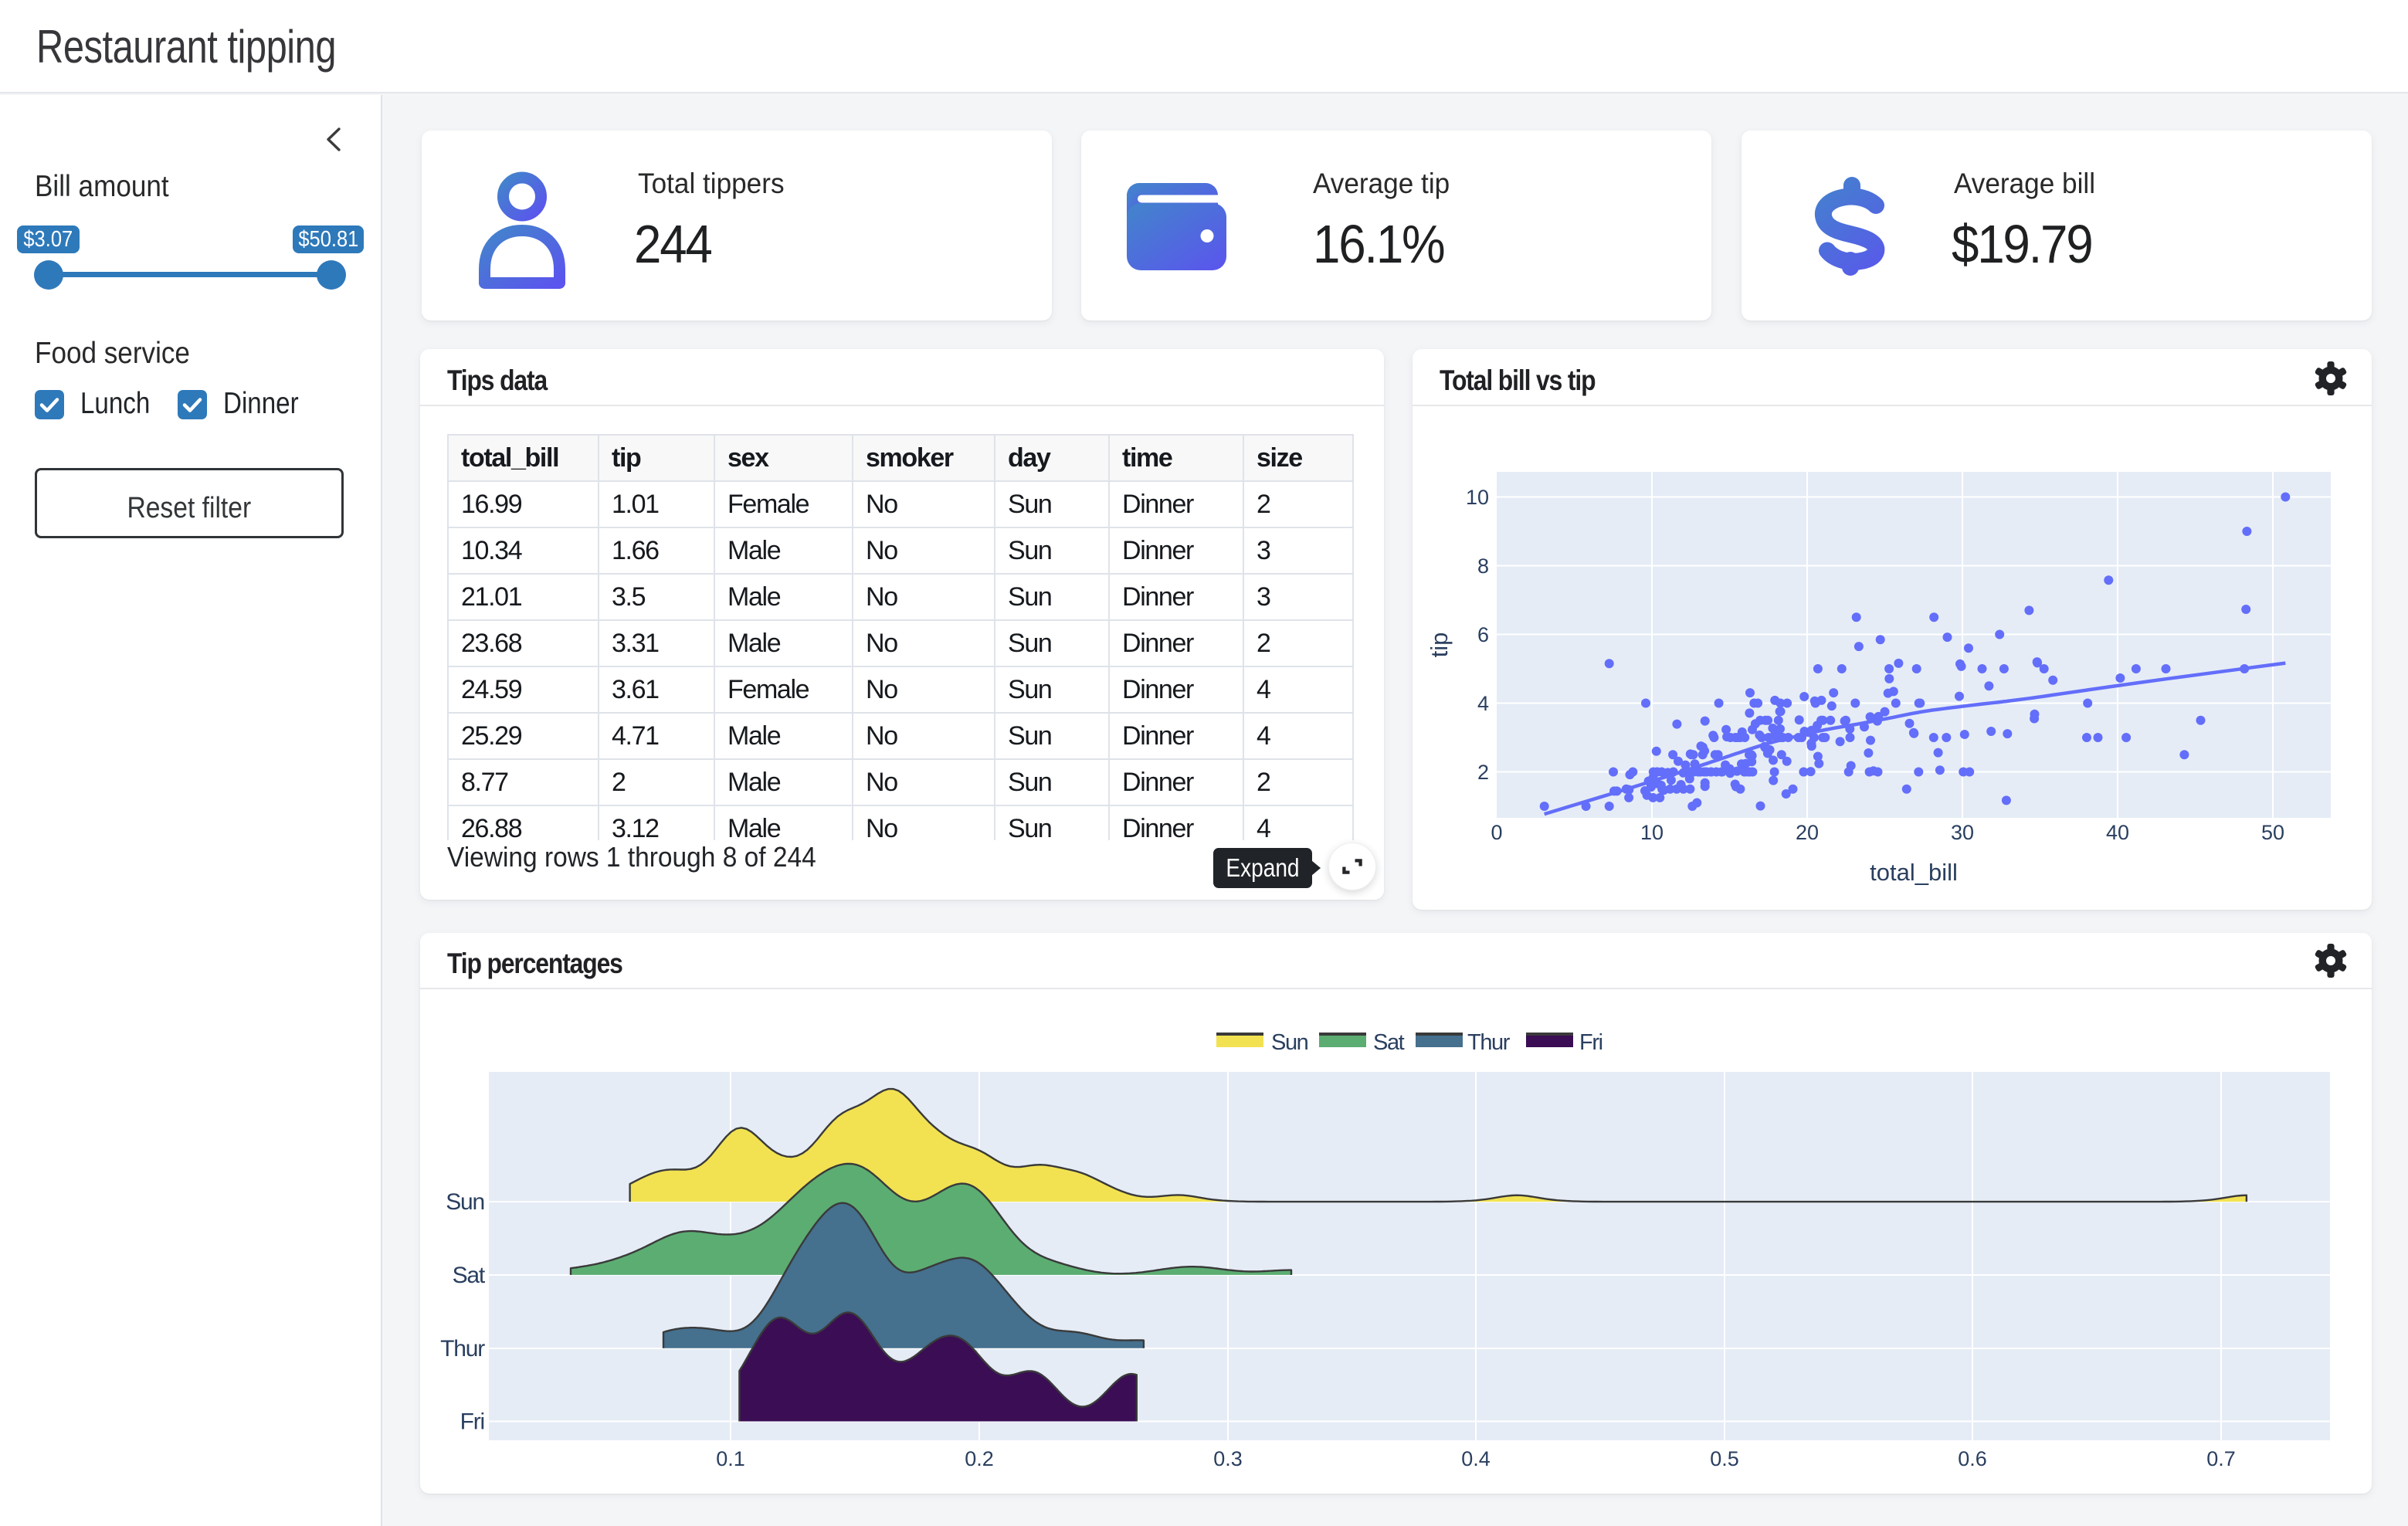  What do you see at coordinates (1807, 833) in the screenshot?
I see `svg-text: 20` at bounding box center [1807, 833].